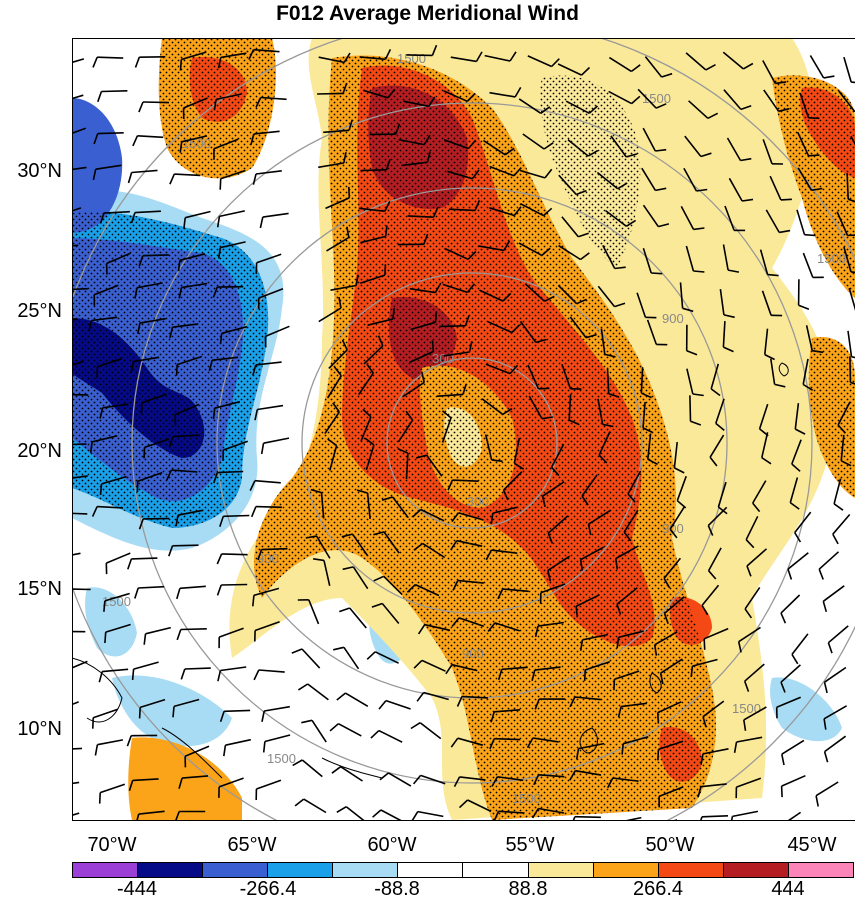  Describe the element at coordinates (31, 729) in the screenshot. I see `lat-label-10n: 10°N` at that location.